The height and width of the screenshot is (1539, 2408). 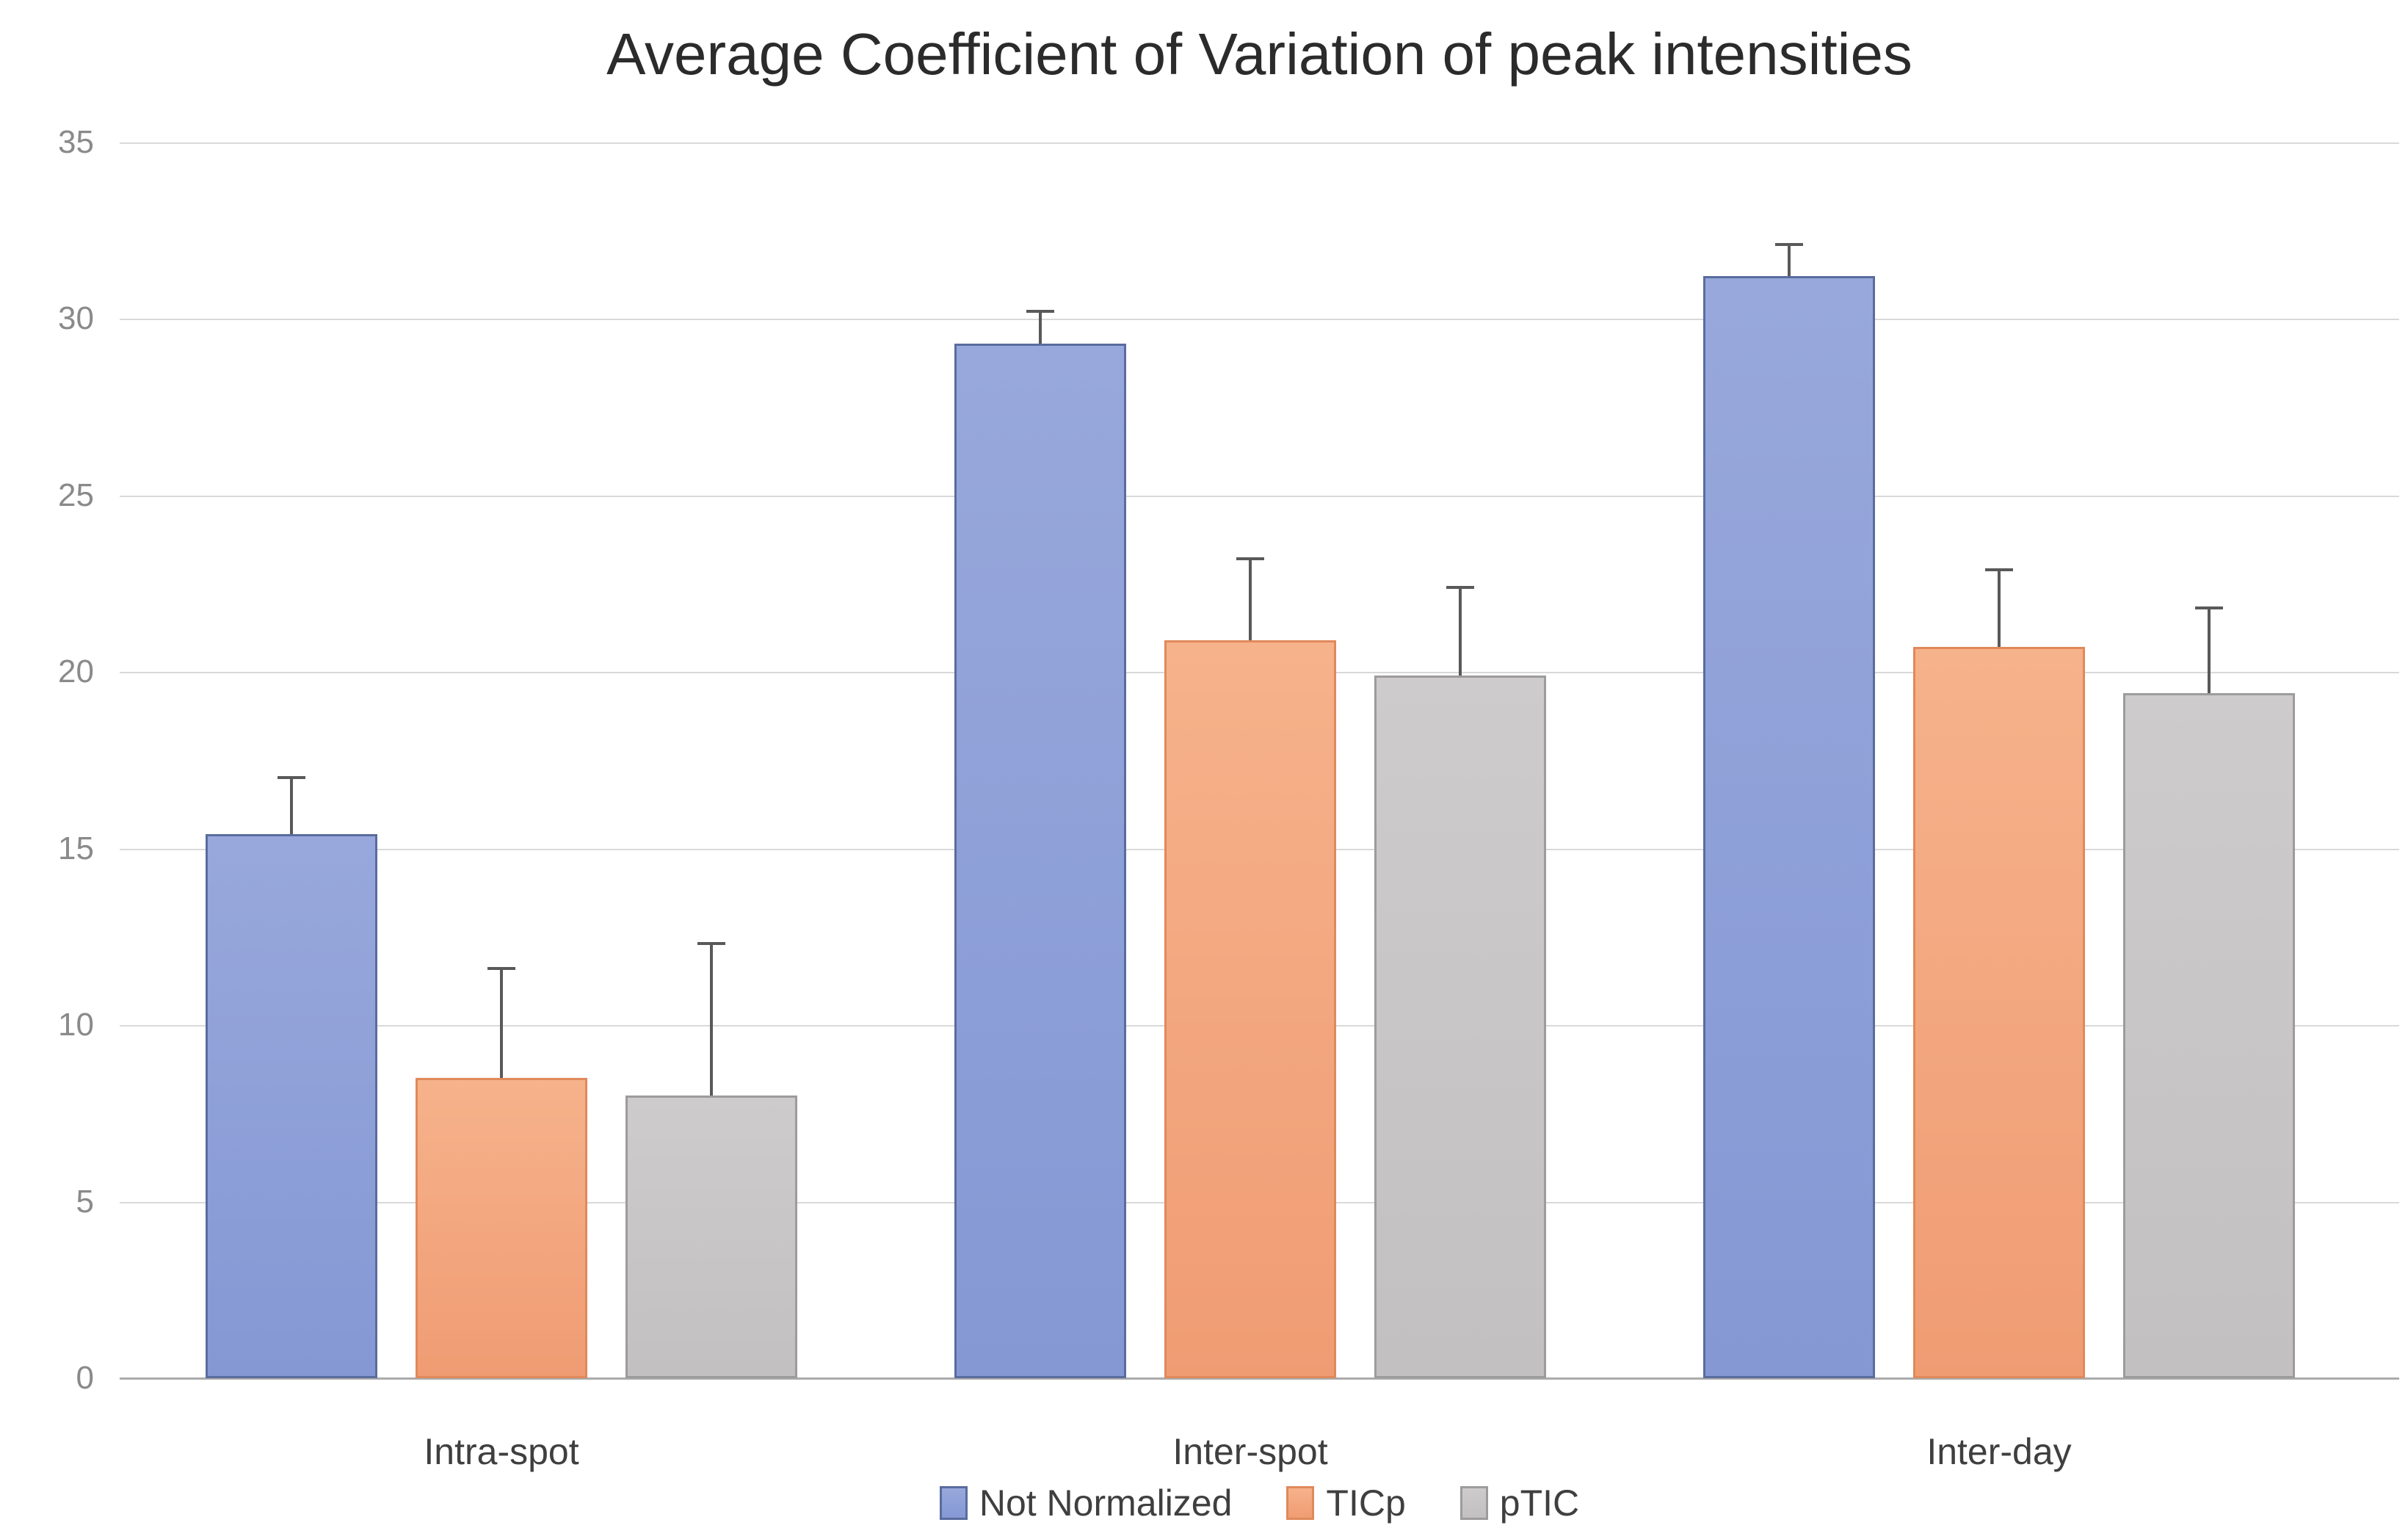 What do you see at coordinates (2209, 1035) in the screenshot?
I see `bar-ptic-inter-day` at bounding box center [2209, 1035].